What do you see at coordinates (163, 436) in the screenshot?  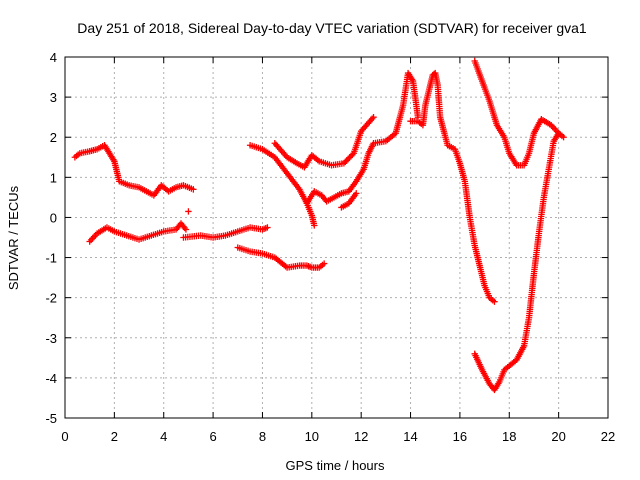 I see `x-tick-label: 4` at bounding box center [163, 436].